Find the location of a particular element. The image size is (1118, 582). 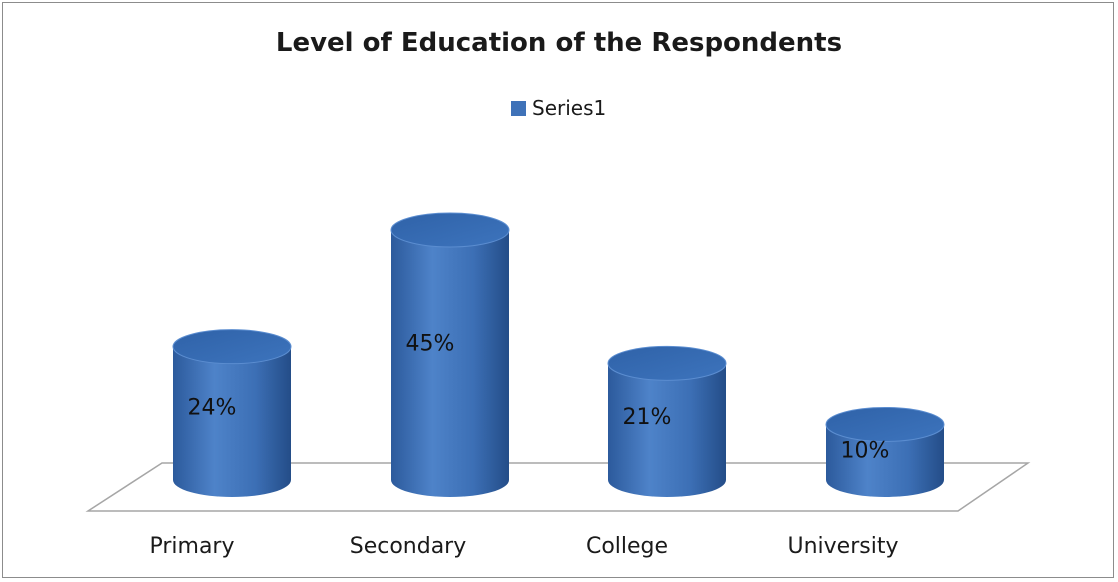

bar-university: 10% is located at coordinates (885, 451).